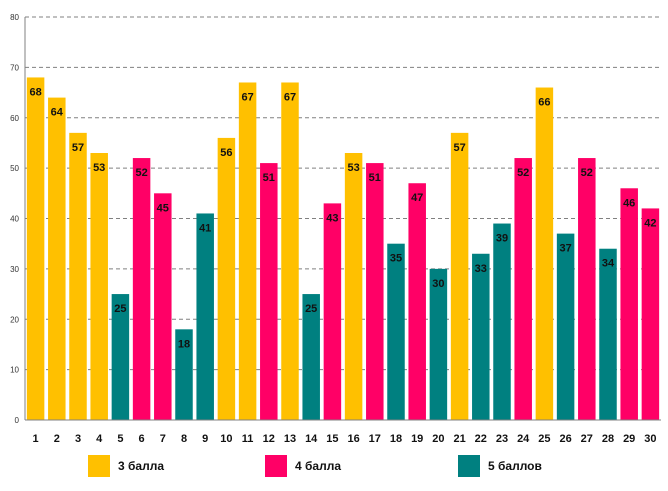 This screenshot has width=668, height=491. Describe the element at coordinates (311, 439) in the screenshot. I see `x-tick-label: 14` at that location.